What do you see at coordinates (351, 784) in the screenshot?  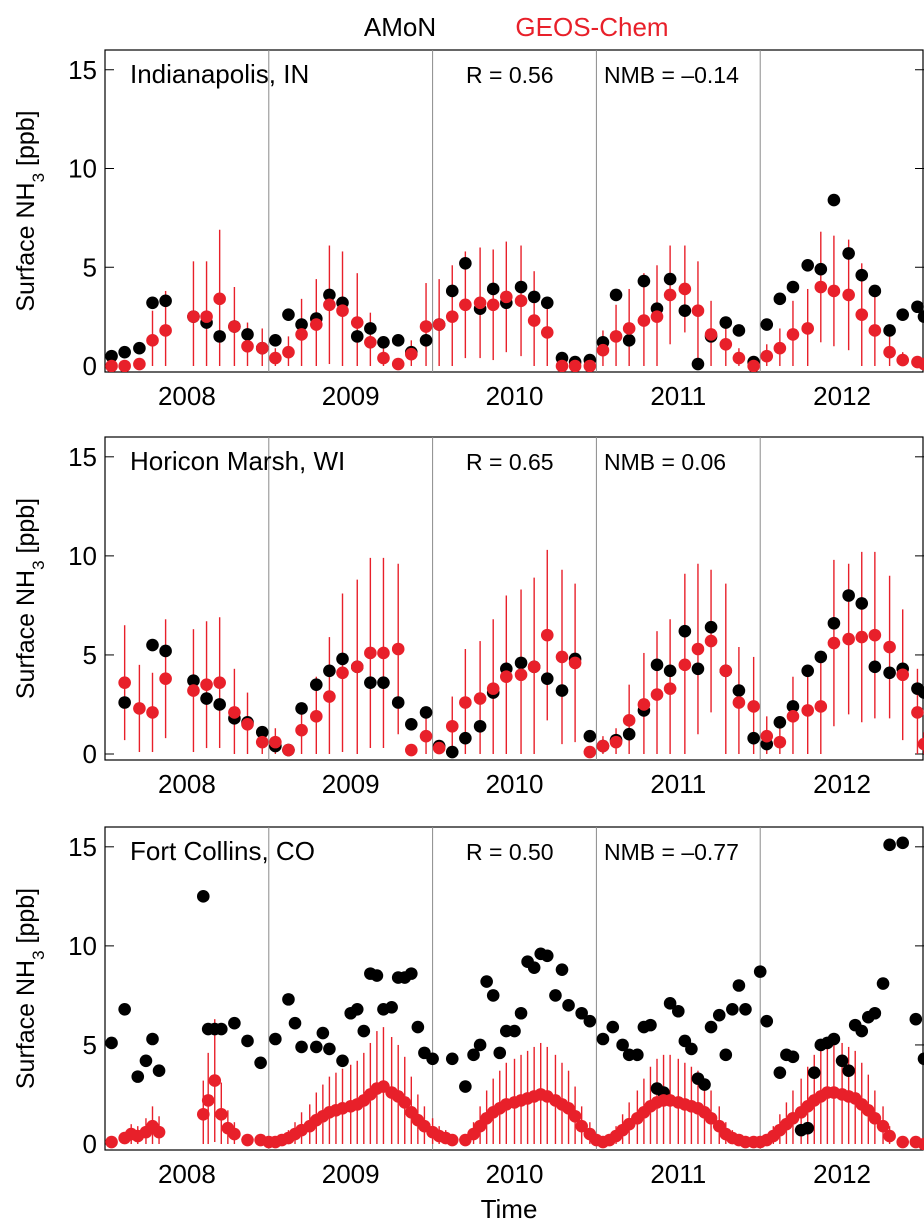 I see `x-tick-label: 2009` at bounding box center [351, 784].